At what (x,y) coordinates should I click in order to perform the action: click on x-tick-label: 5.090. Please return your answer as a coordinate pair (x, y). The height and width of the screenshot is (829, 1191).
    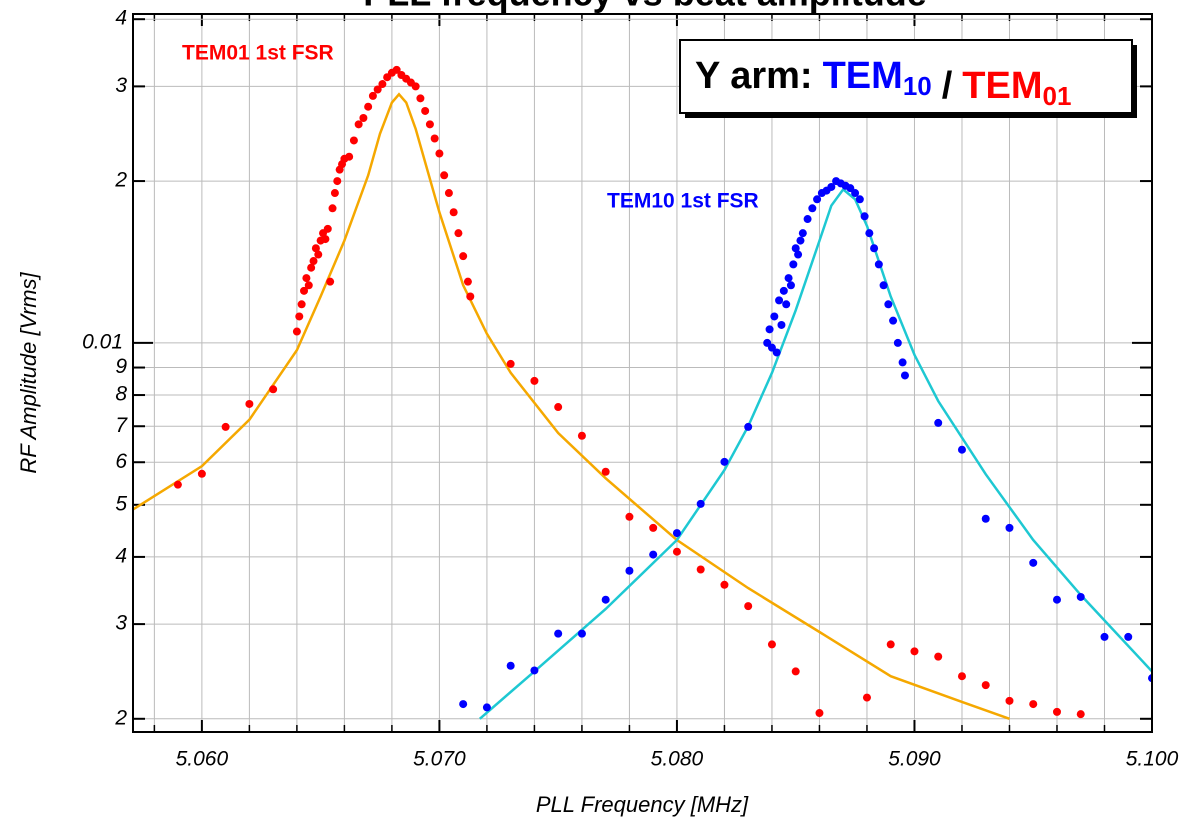
    Looking at the image, I should click on (914, 759).